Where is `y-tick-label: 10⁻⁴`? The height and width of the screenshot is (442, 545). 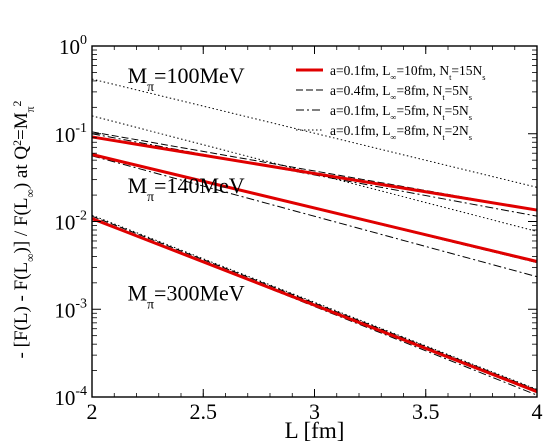
y-tick-label: 10⁻⁴ is located at coordinates (70, 397).